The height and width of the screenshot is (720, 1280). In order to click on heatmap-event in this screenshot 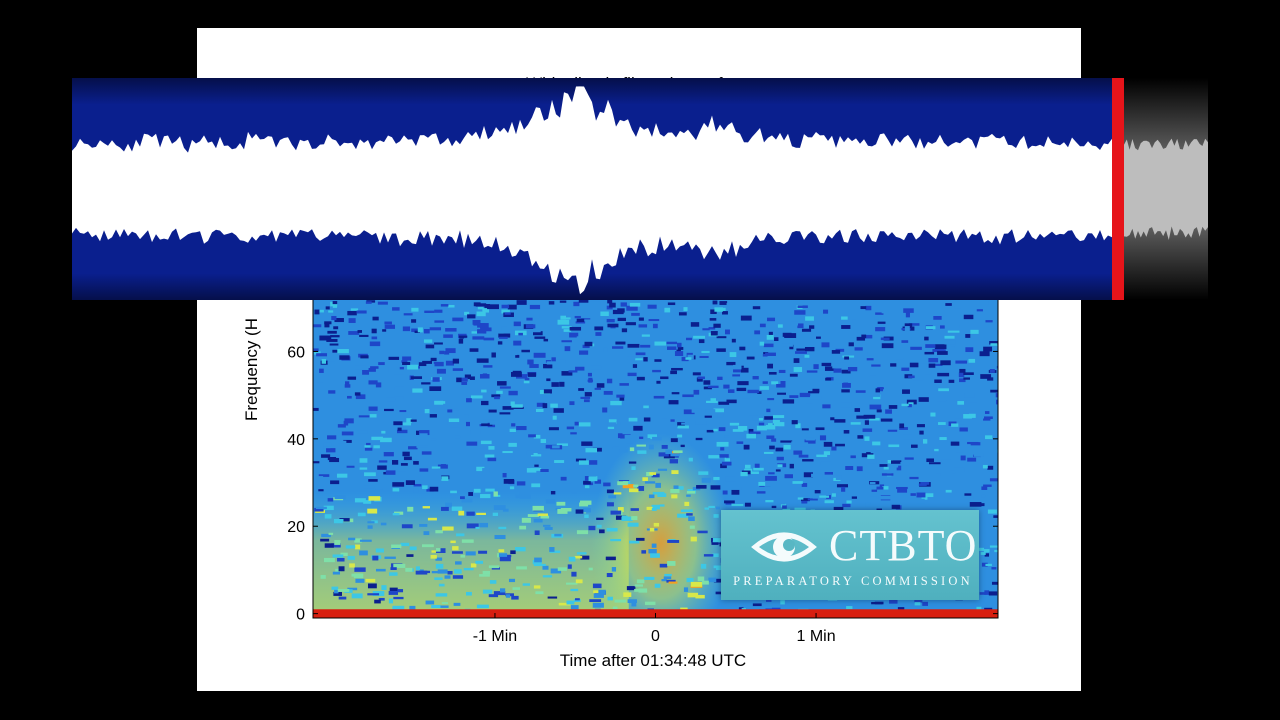, I will do `click(660, 525)`.